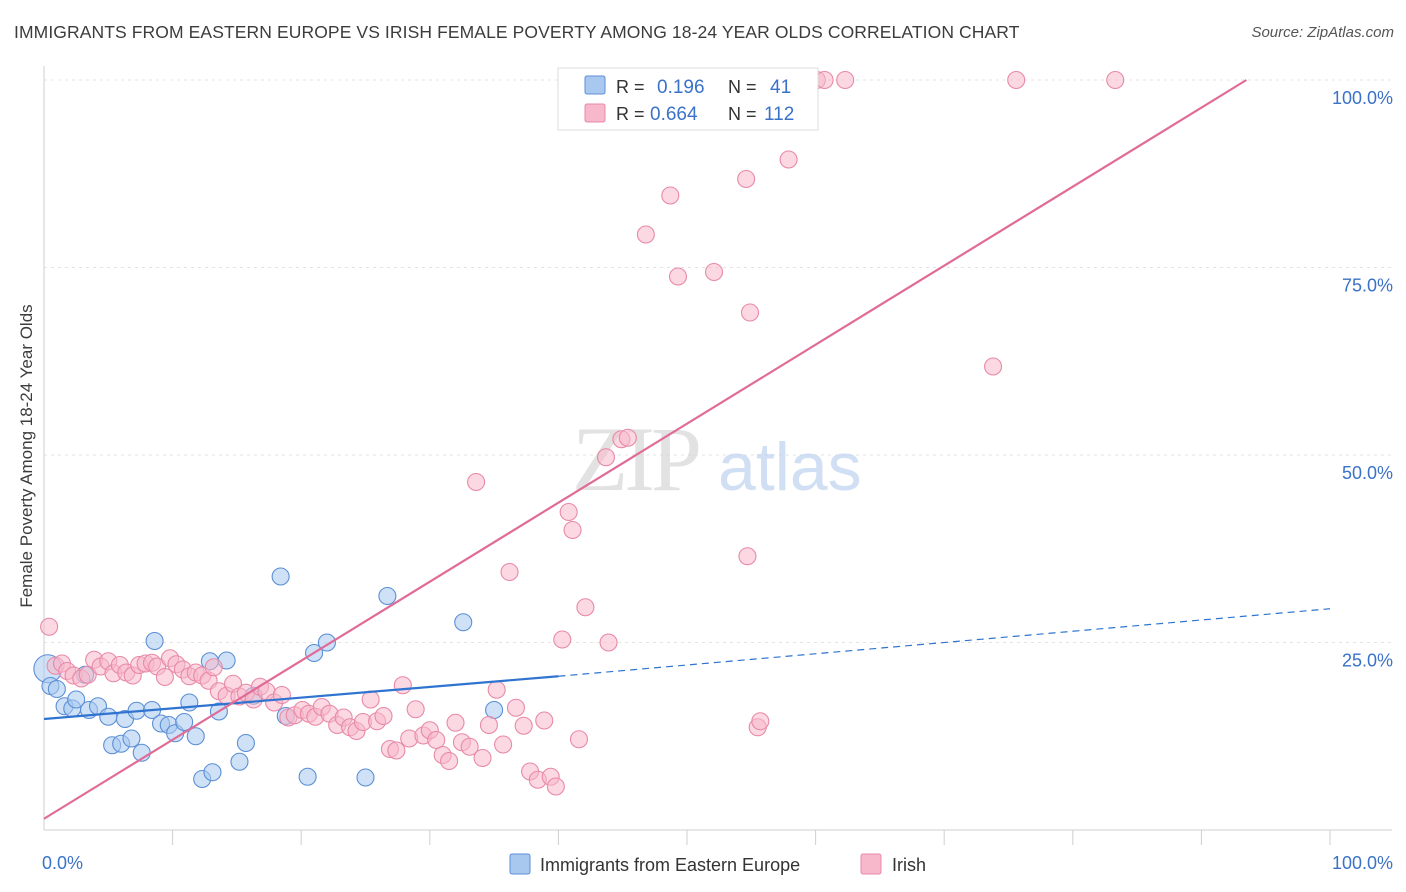 This screenshot has width=1406, height=892. What do you see at coordinates (1362, 863) in the screenshot?
I see `x-tick-label-1: 100.0%` at bounding box center [1362, 863].